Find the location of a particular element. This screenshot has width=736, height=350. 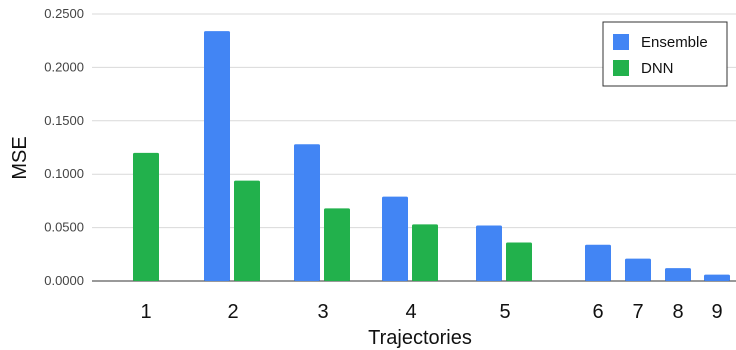

x-axis-ticks: 1 2 3 4 5 6 7 8 9 is located at coordinates (431, 312).